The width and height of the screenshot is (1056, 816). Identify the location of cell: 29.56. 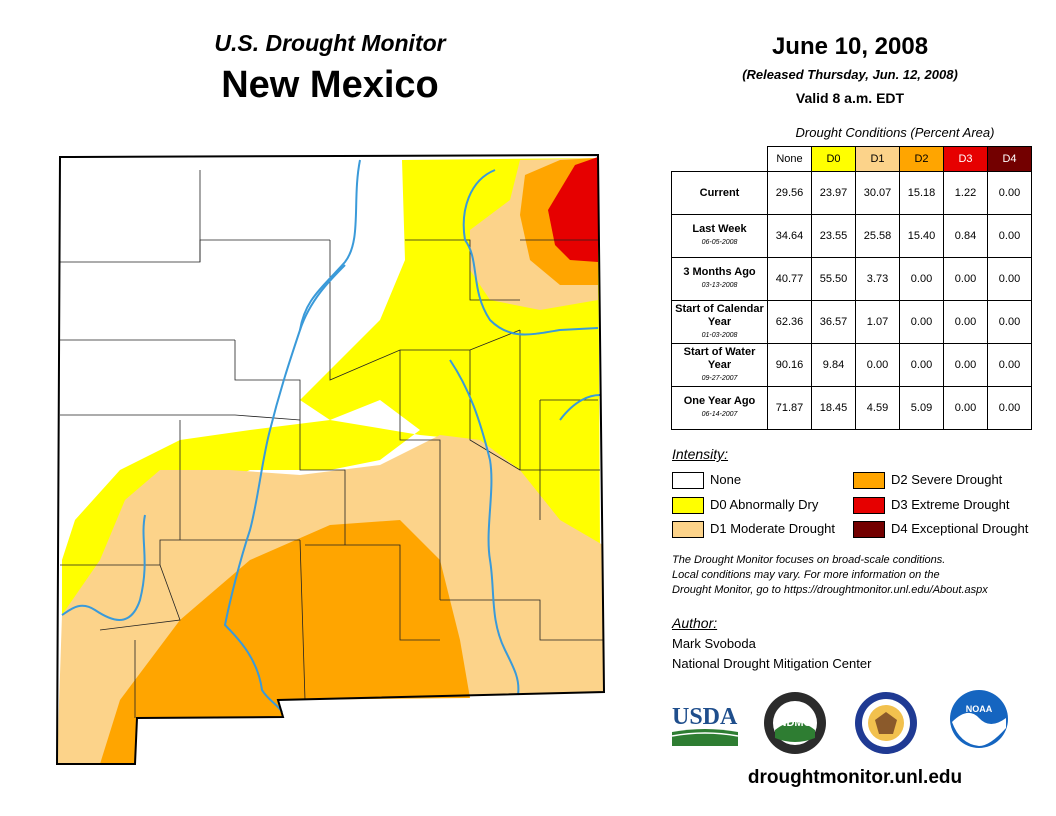
(789, 193).